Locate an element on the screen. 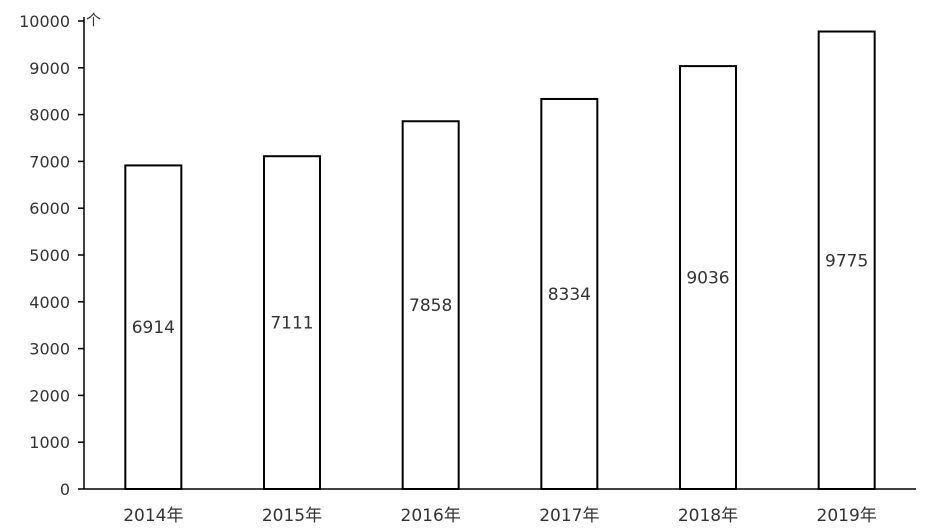 The width and height of the screenshot is (928, 529). data-label: 6914 is located at coordinates (153, 328).